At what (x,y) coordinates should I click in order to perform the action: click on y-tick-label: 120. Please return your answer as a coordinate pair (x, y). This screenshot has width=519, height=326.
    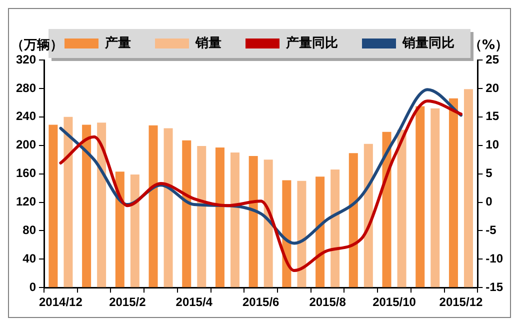
    Looking at the image, I should click on (26, 201).